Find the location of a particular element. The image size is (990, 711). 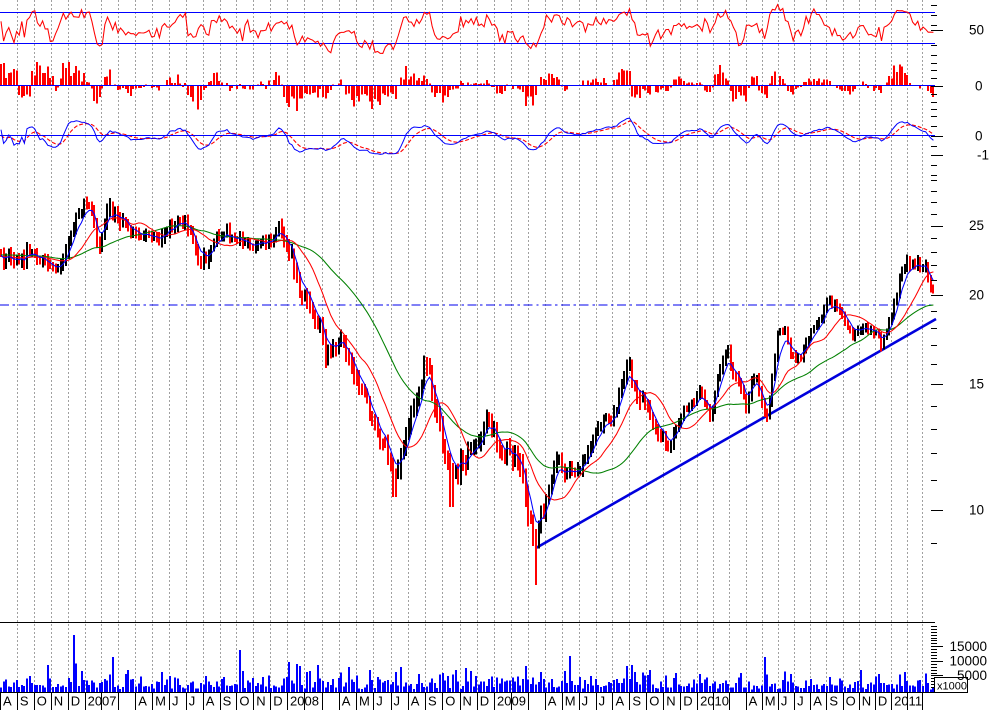

svg-text: 20 is located at coordinates (976, 294).